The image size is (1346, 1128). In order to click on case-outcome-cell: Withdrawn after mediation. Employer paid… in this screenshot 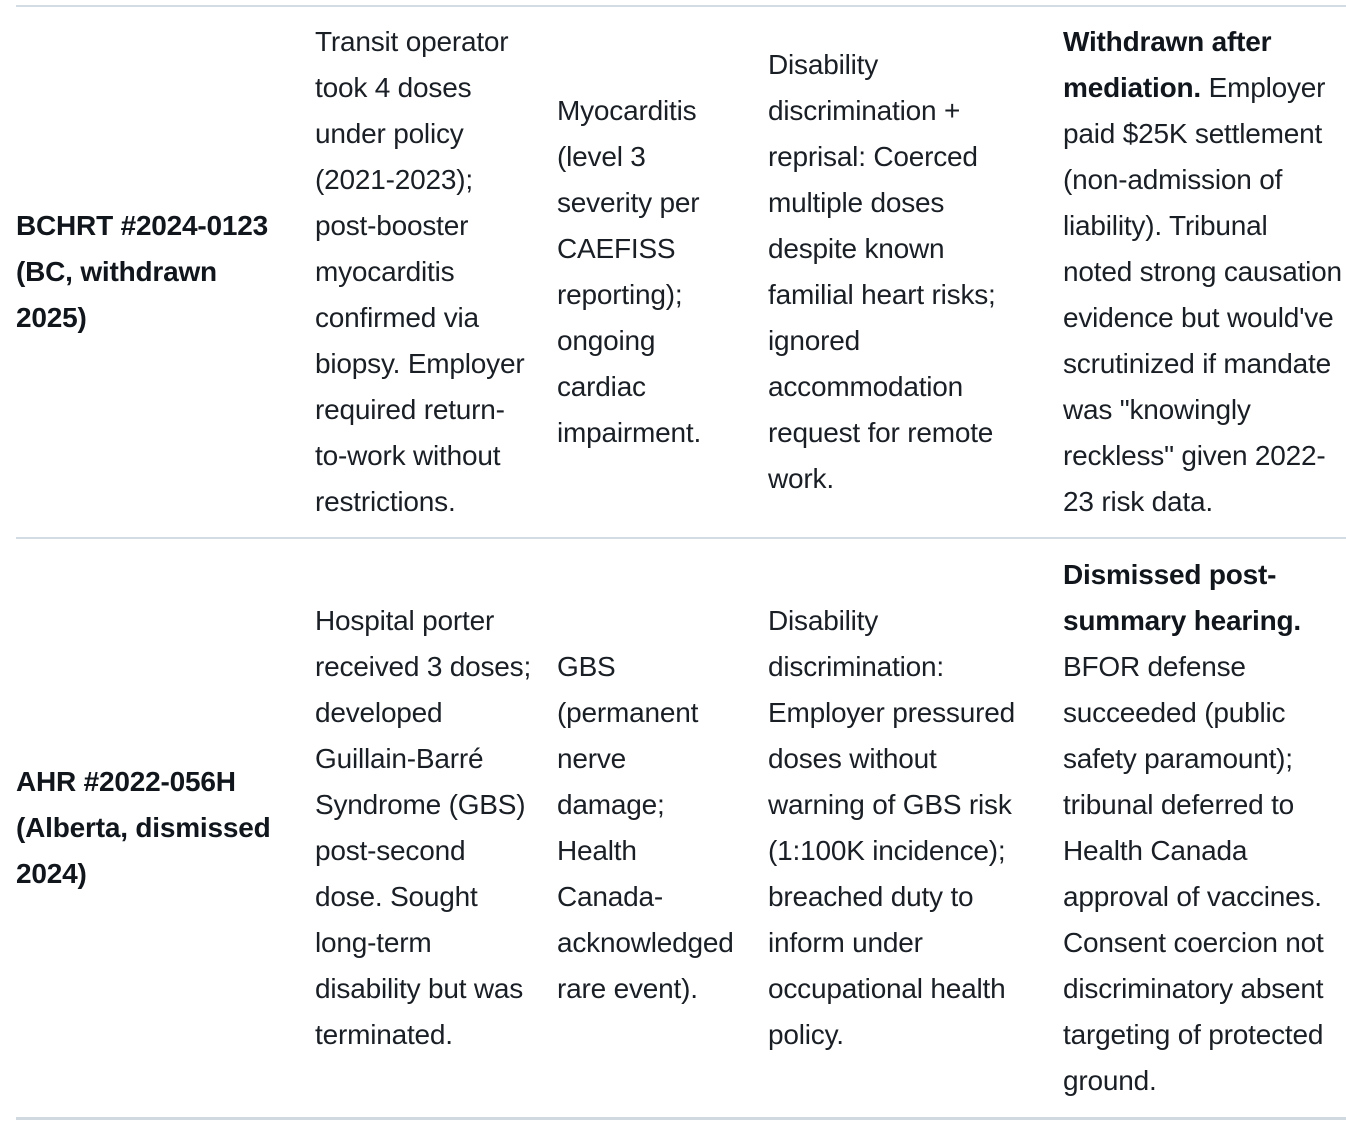, I will do `click(1204, 272)`.